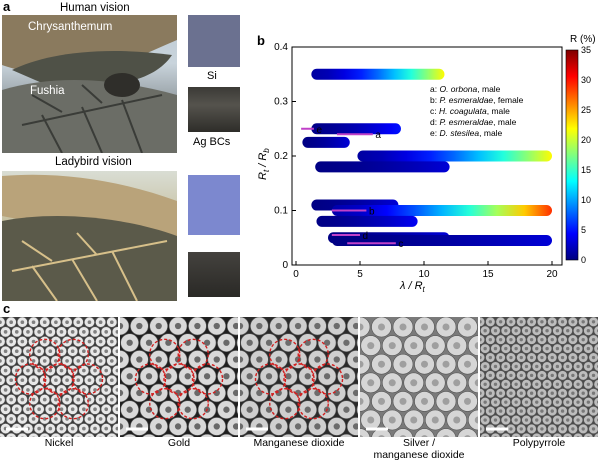 The height and width of the screenshot is (461, 600). What do you see at coordinates (419, 443) in the screenshot?
I see `caption-silver-line1: Silver /` at bounding box center [419, 443].